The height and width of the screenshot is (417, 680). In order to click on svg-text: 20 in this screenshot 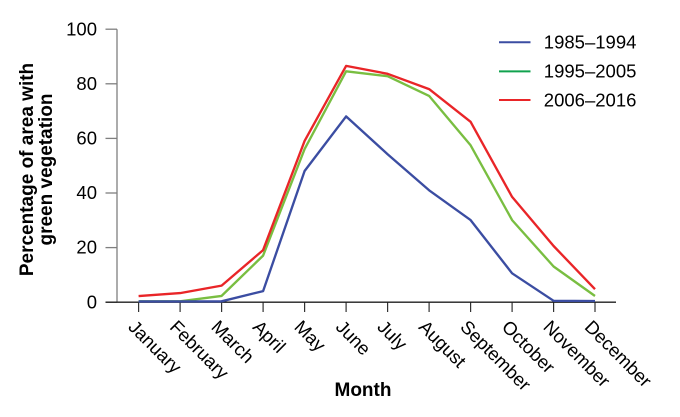, I will do `click(86, 247)`.